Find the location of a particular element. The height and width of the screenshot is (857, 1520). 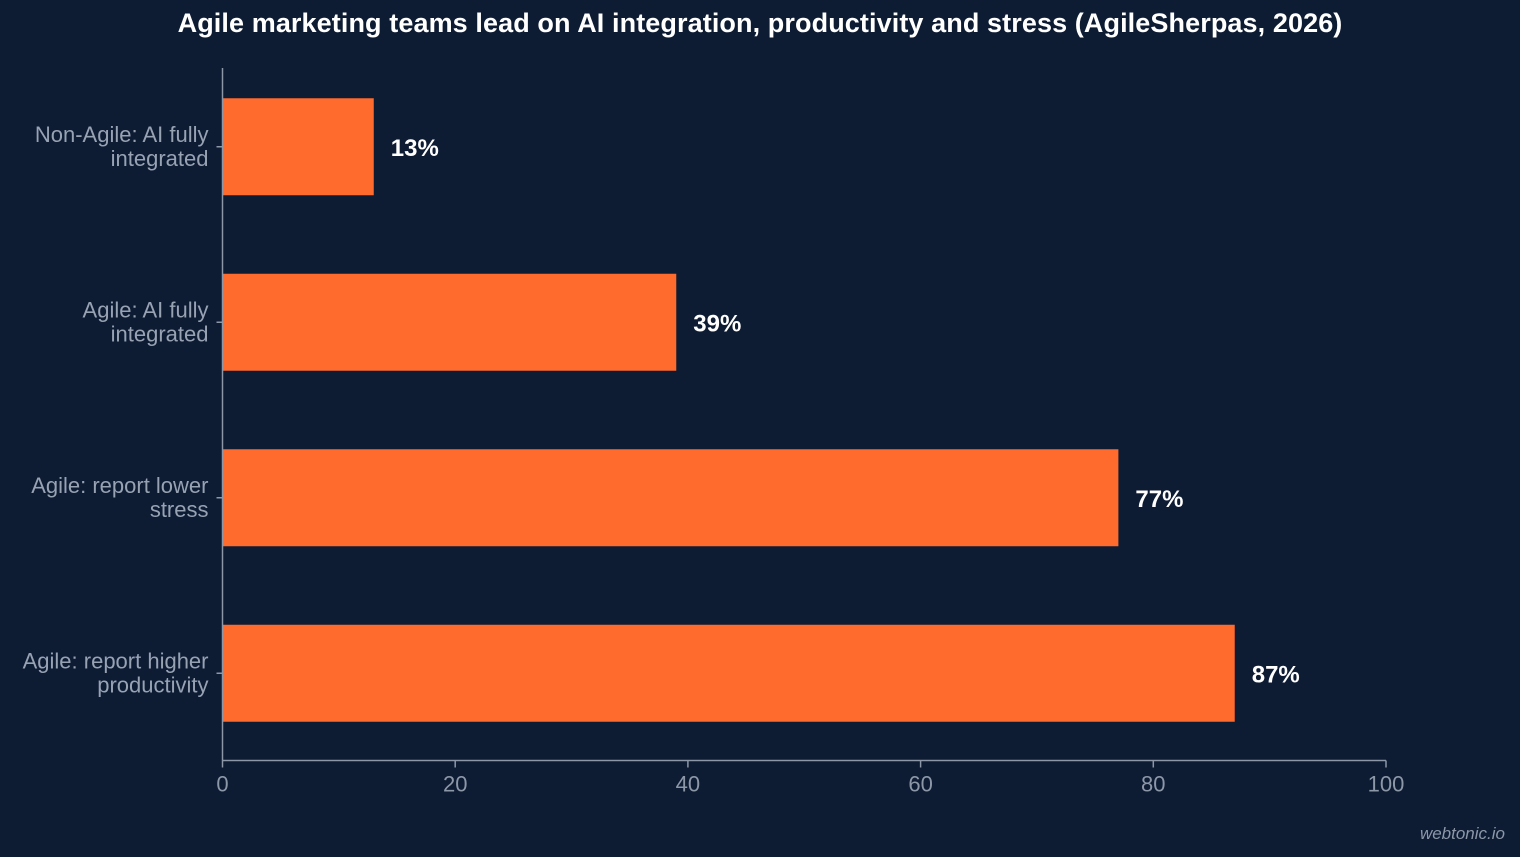

category-label-3: Agile: report higher productivity is located at coordinates (116, 672).